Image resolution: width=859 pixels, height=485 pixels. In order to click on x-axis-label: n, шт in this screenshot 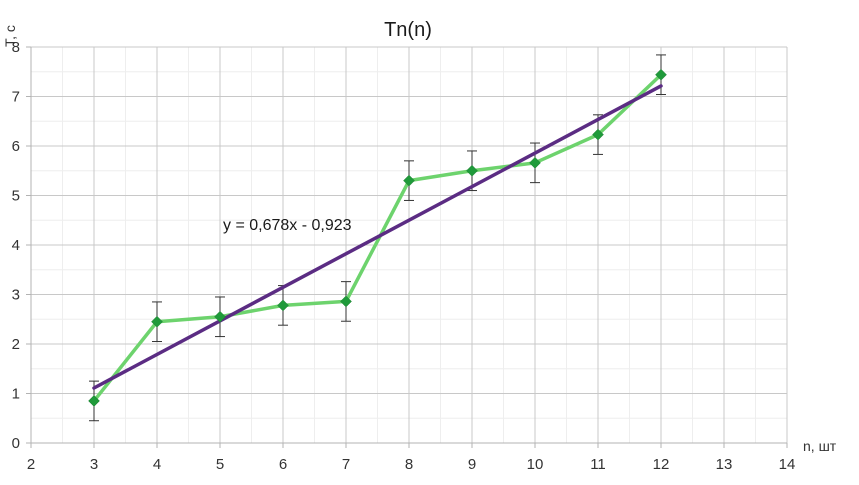, I will do `click(820, 446)`.